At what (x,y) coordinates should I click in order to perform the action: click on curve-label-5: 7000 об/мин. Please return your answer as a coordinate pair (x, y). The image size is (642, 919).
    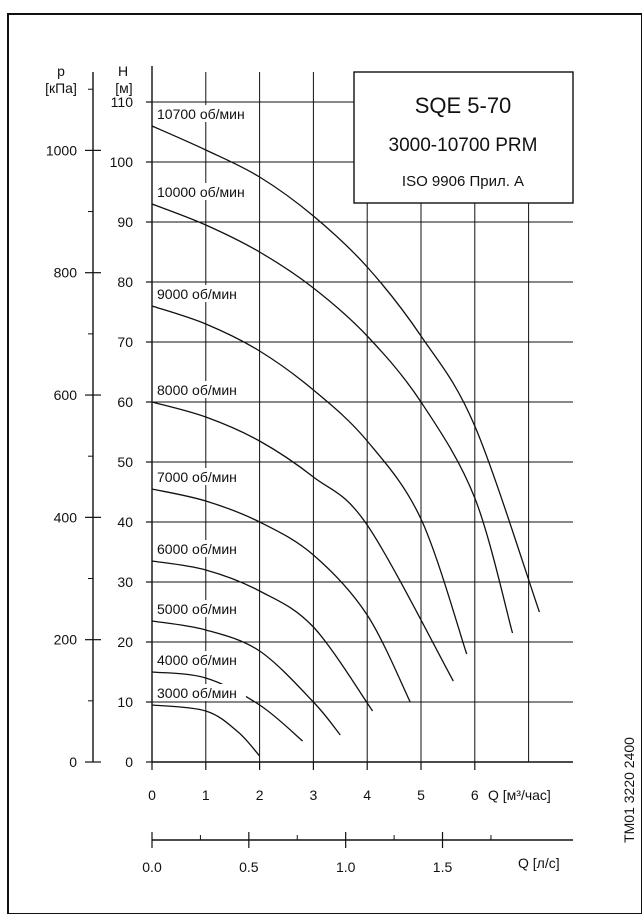
    Looking at the image, I should click on (197, 477).